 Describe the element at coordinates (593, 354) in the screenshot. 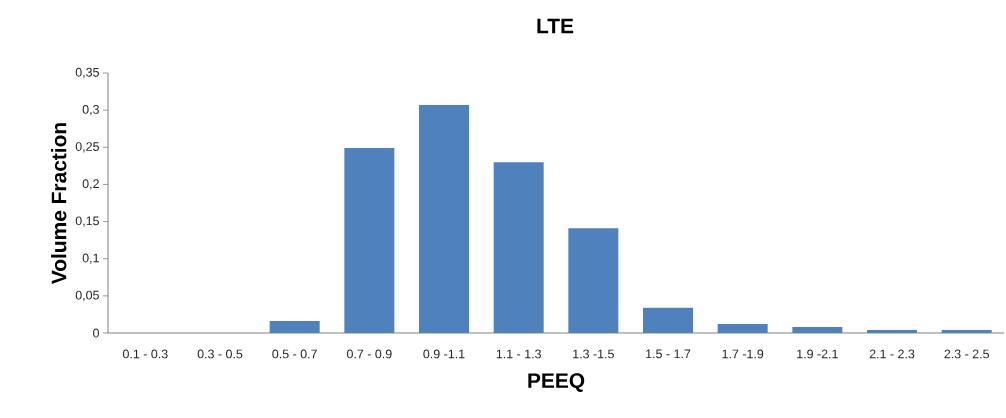

I see `x-tick-label: 1.3 -1.5` at that location.